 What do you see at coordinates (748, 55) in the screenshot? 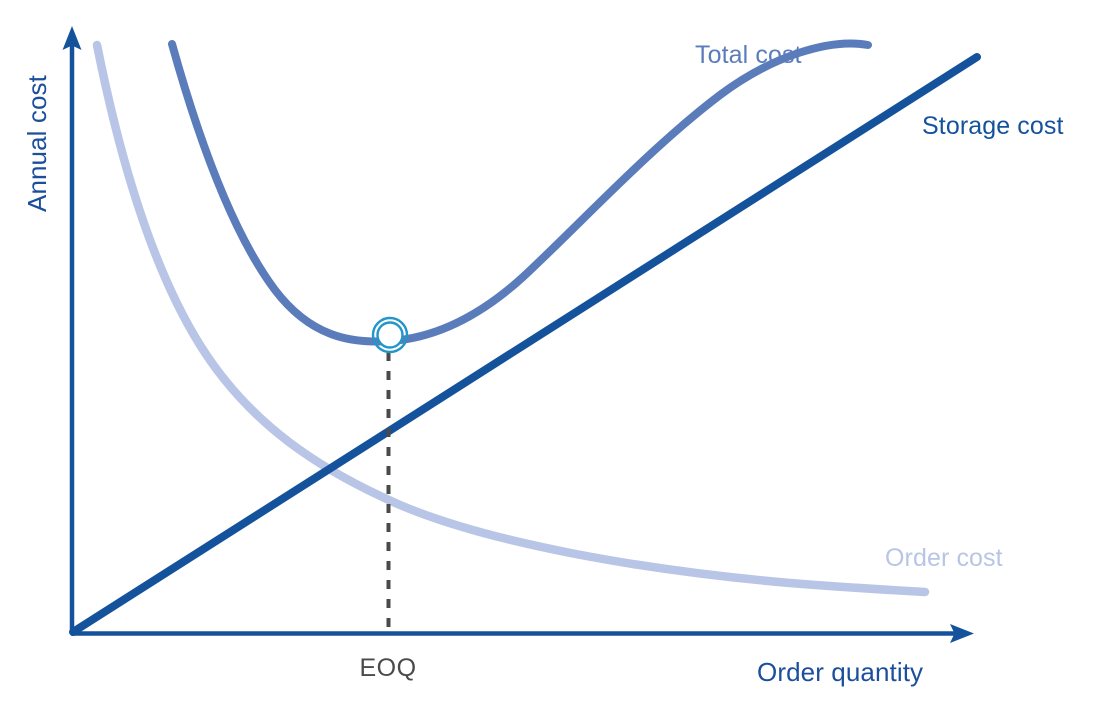
I see `series-label-total-cost: Total cost` at bounding box center [748, 55].